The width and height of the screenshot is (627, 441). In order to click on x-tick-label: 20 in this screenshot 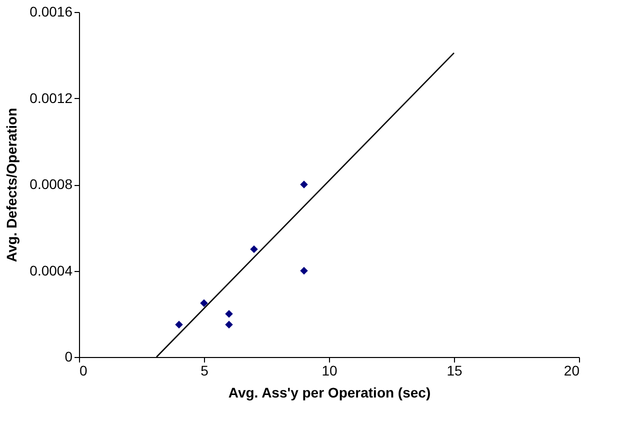, I will do `click(572, 370)`.